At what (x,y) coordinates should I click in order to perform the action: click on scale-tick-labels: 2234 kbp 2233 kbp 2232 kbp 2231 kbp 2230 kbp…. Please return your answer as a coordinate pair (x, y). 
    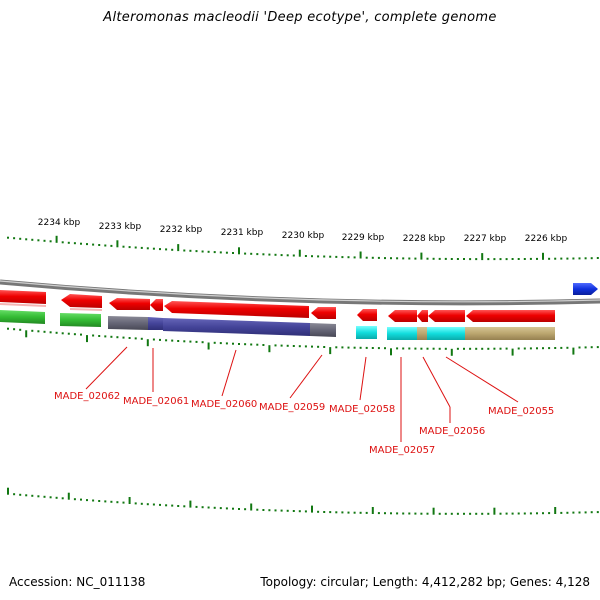
    Looking at the image, I should click on (303, 231).